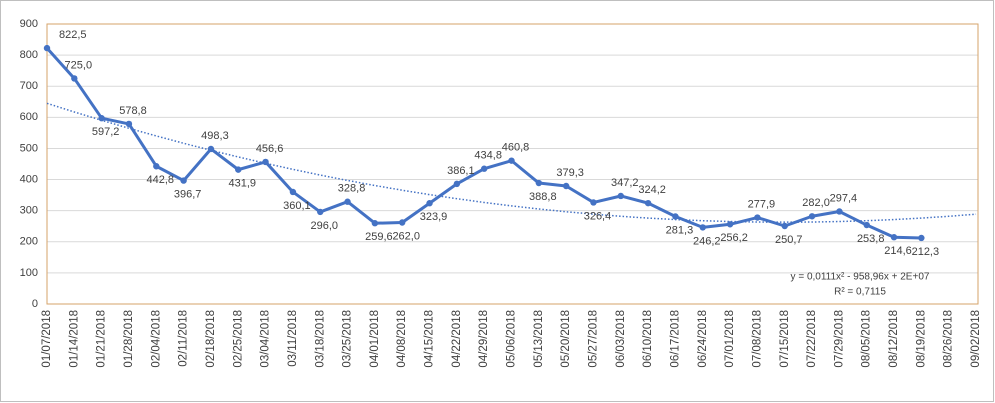 The height and width of the screenshot is (403, 995). Describe the element at coordinates (106, 132) in the screenshot. I see `data-label: 597,2` at that location.